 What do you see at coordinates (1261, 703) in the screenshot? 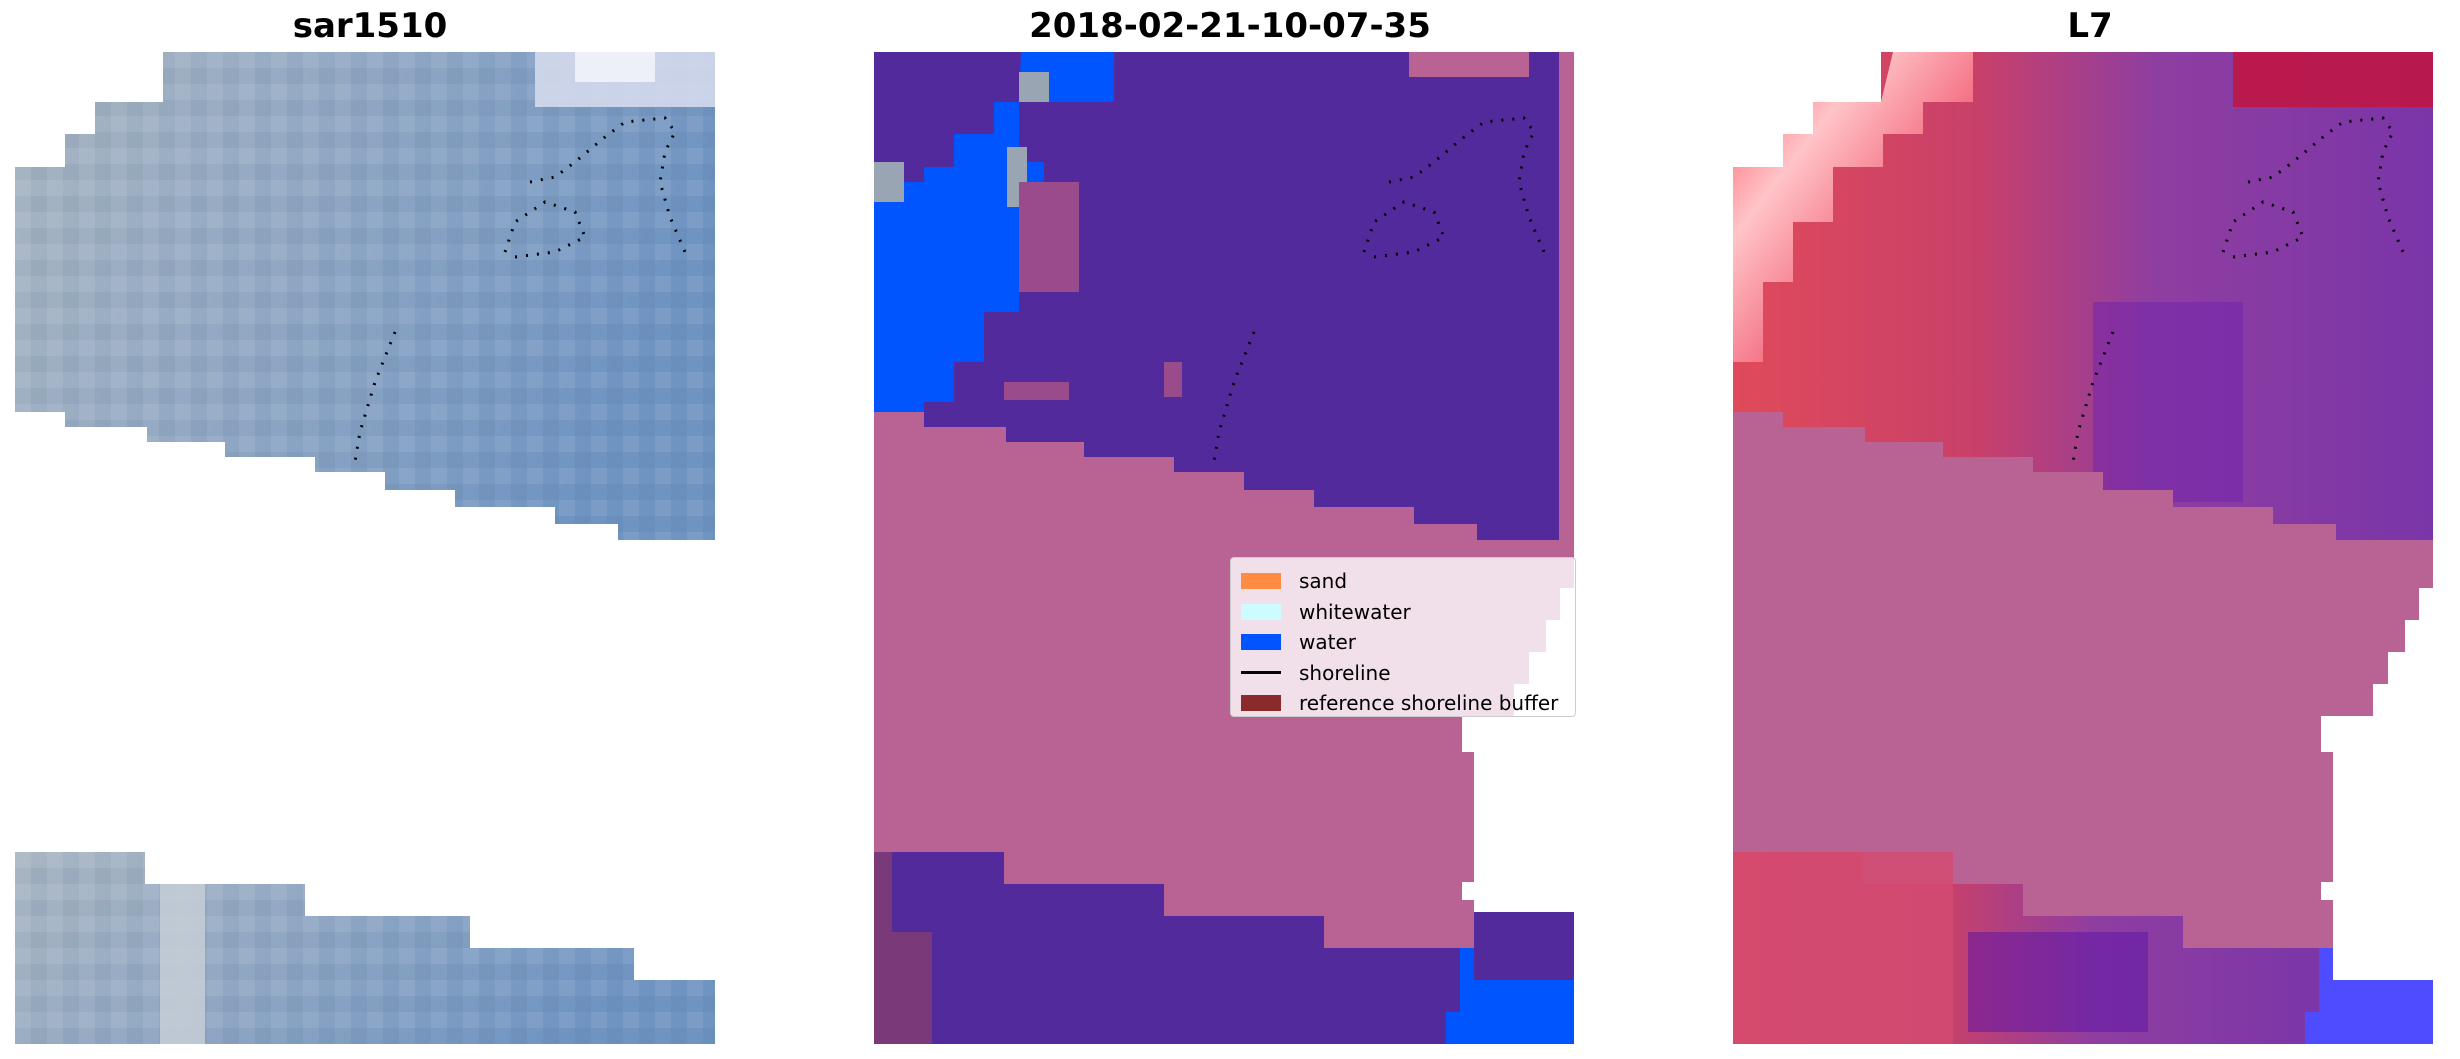
I see `legend-swatch-buffer` at bounding box center [1261, 703].